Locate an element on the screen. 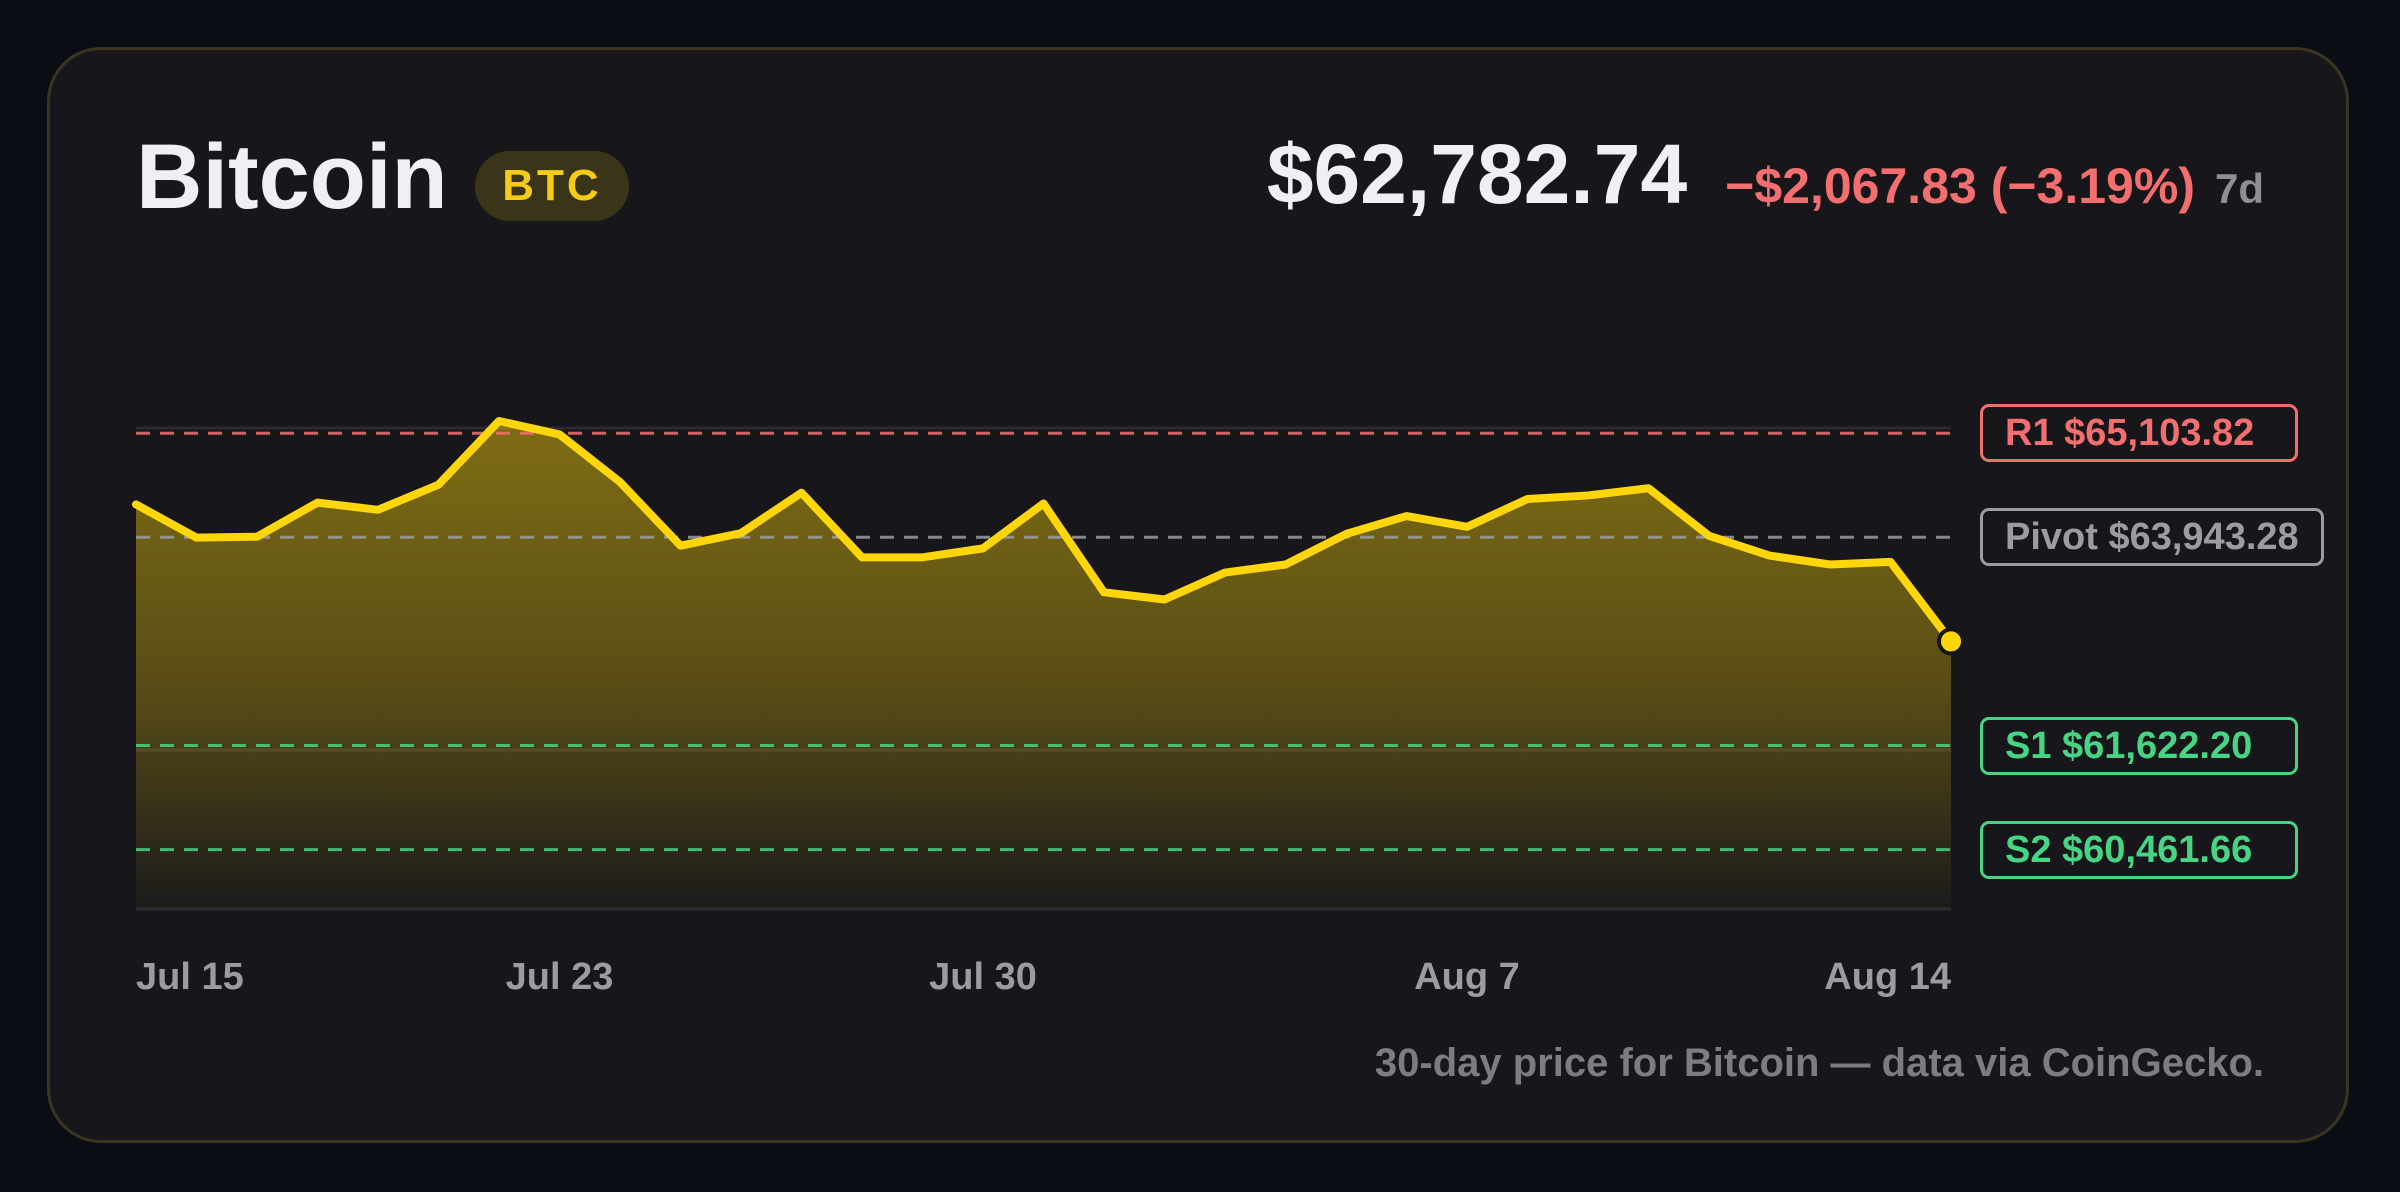  coin-name: Bitcoin is located at coordinates (292, 177).